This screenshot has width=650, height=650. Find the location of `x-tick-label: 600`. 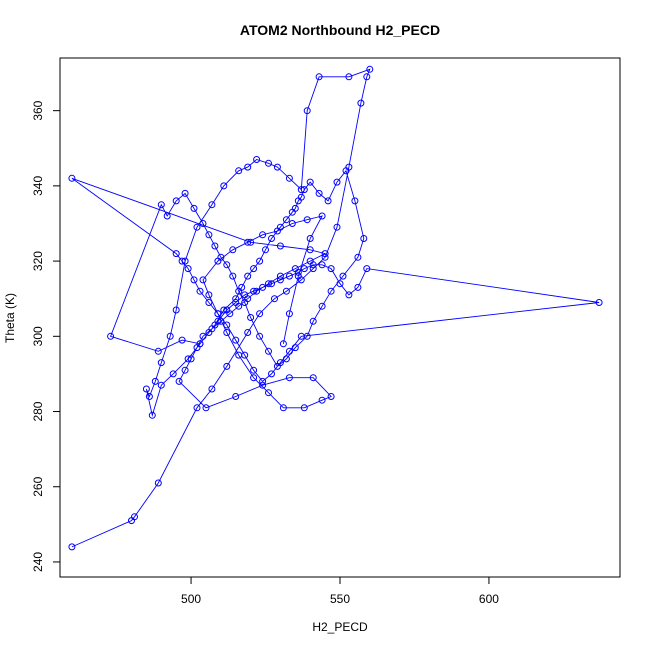

x-tick-label: 600 is located at coordinates (489, 599).